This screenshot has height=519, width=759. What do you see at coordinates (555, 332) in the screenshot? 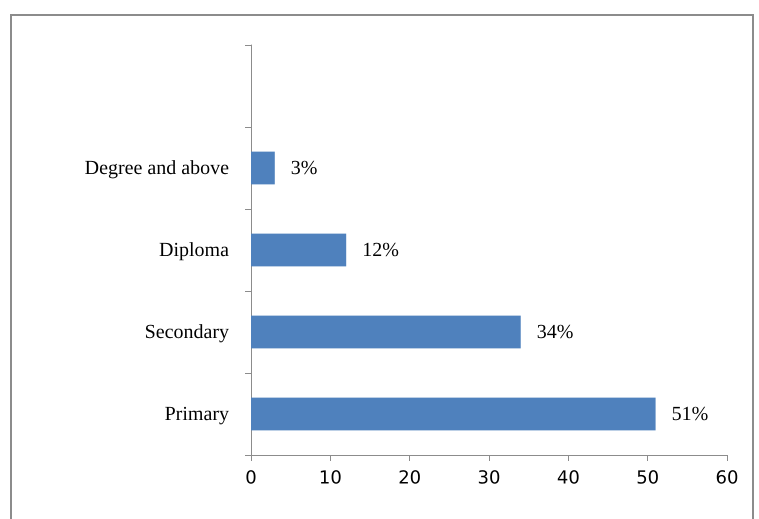
I see `data-label: 34%` at bounding box center [555, 332].